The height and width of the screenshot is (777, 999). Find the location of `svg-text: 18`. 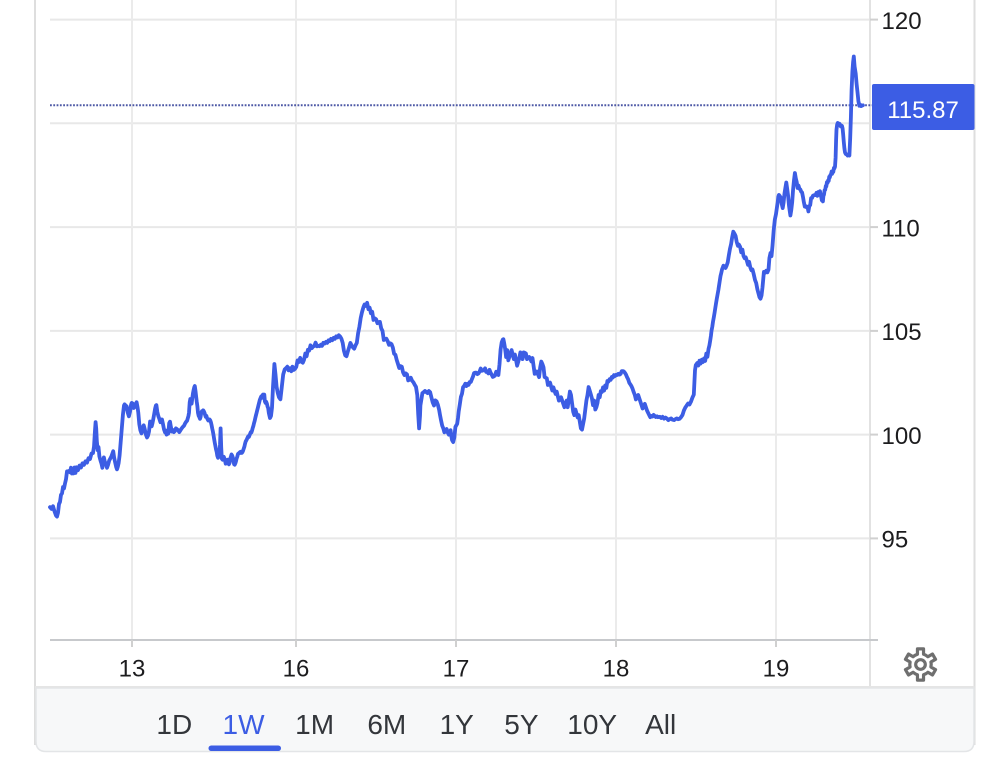

svg-text: 18 is located at coordinates (616, 669).